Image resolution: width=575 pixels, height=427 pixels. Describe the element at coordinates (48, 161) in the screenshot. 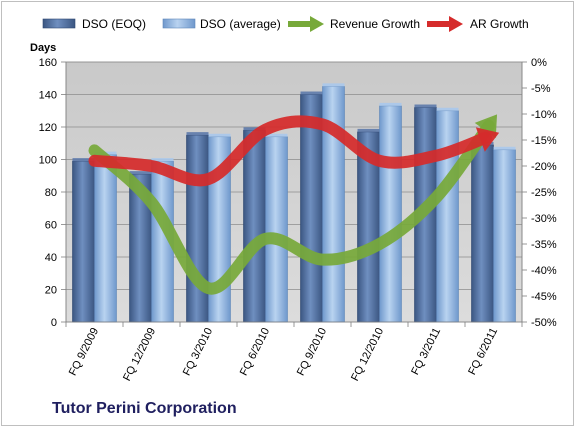

I see `y-tick-label: 100` at that location.